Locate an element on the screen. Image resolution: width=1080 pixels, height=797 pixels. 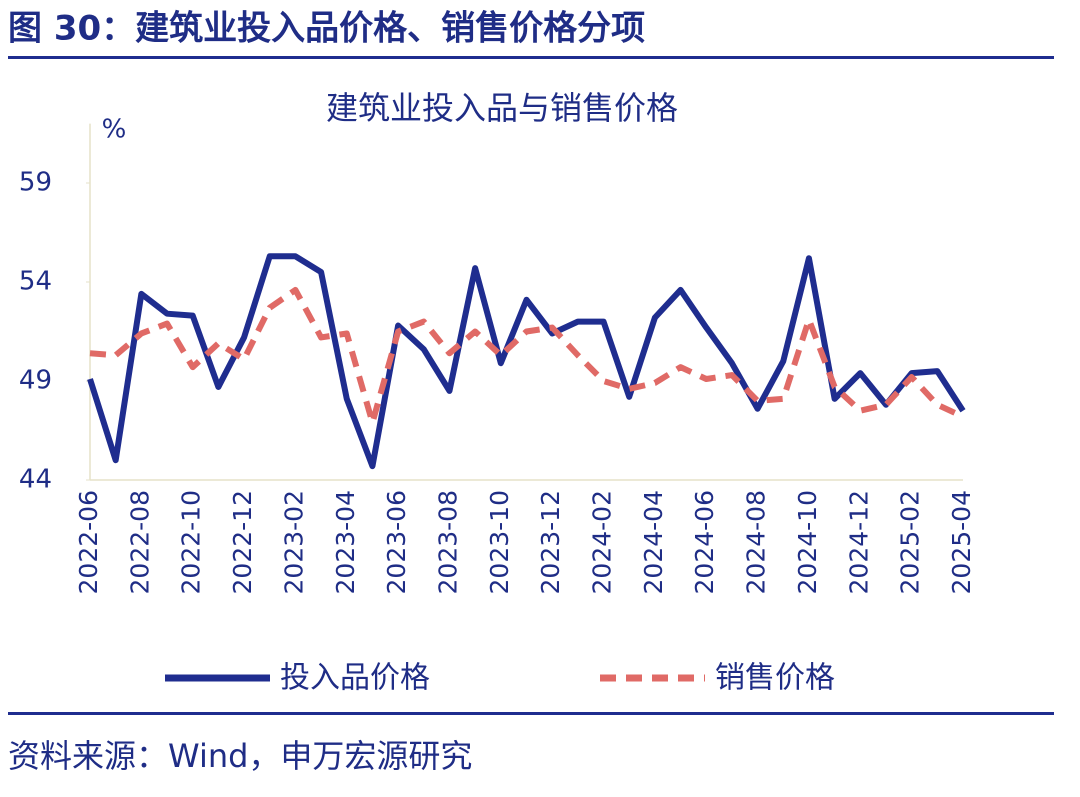
x-tick-label: 2023-12 is located at coordinates (550, 542).